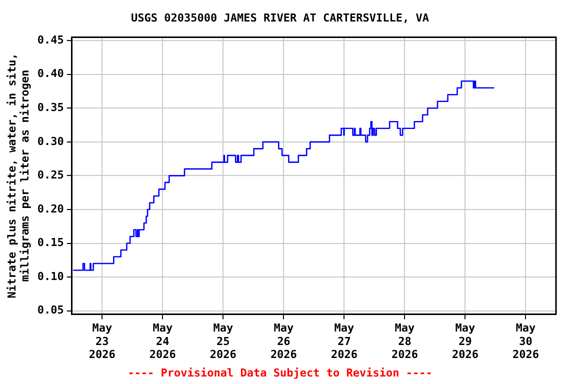 The image size is (576, 384). I want to click on y-tick-label: 0.05, so click(50, 310).